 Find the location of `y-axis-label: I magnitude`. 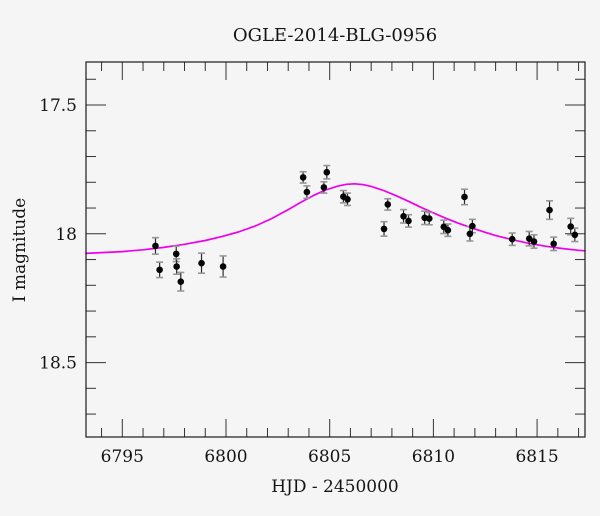

y-axis-label: I magnitude is located at coordinates (20, 250).